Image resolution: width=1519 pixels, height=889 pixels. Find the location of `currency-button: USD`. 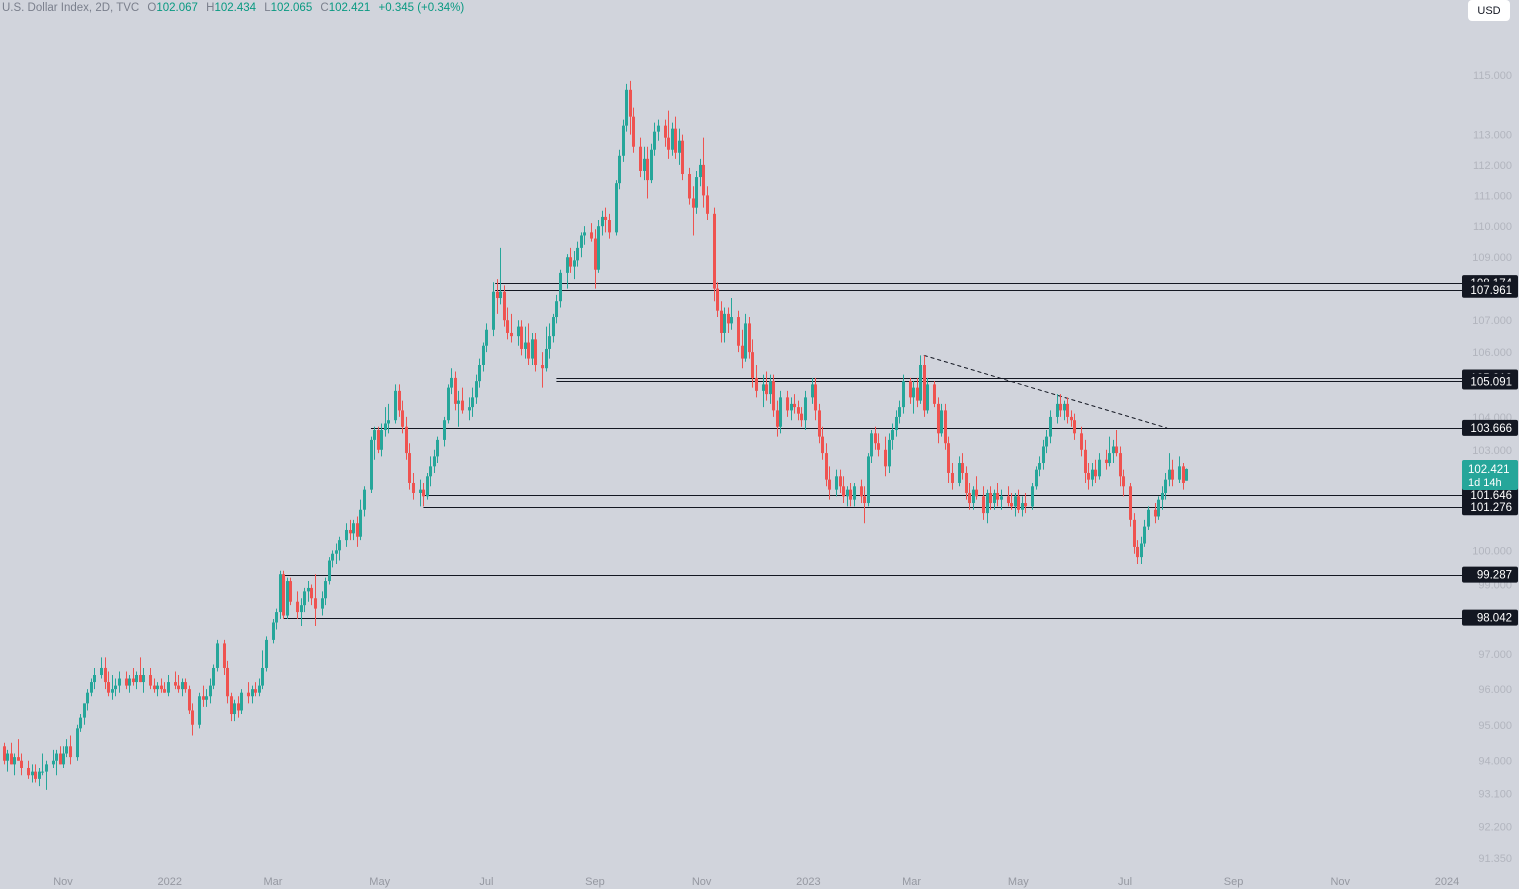

currency-button: USD is located at coordinates (1489, 10).